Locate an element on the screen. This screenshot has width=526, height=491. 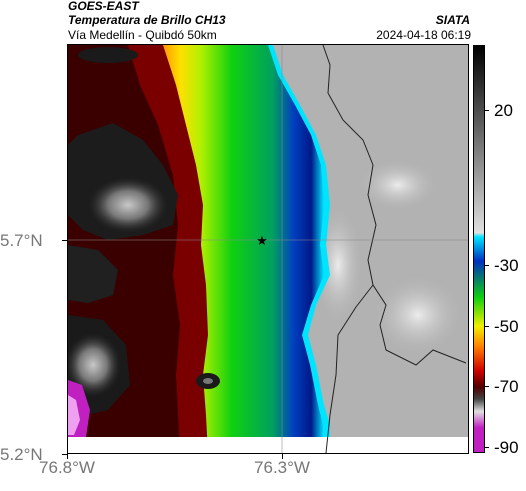
no-data-strip is located at coordinates (268, 445).